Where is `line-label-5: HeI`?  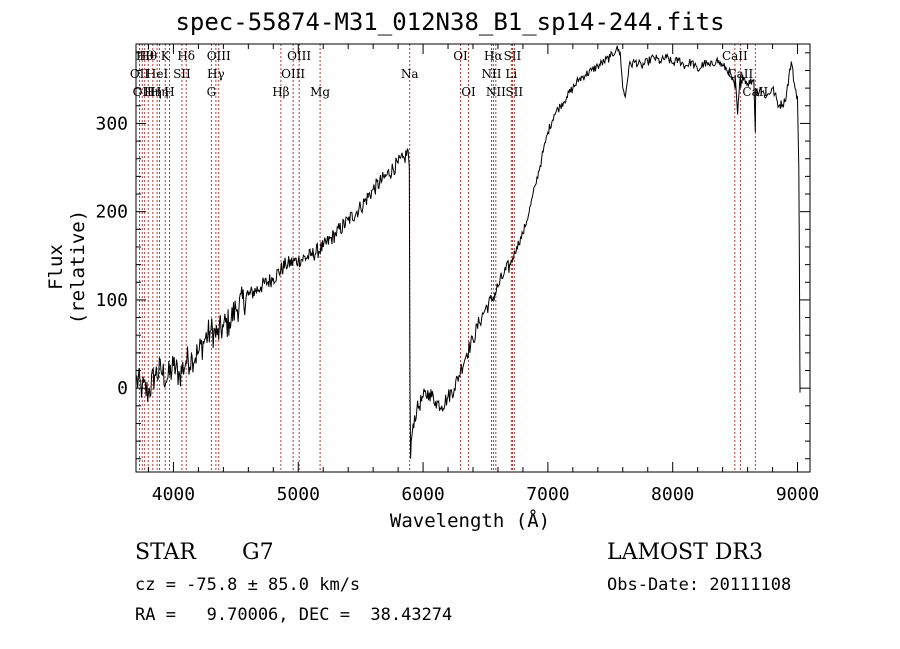
line-label-5: HeI is located at coordinates (157, 74).